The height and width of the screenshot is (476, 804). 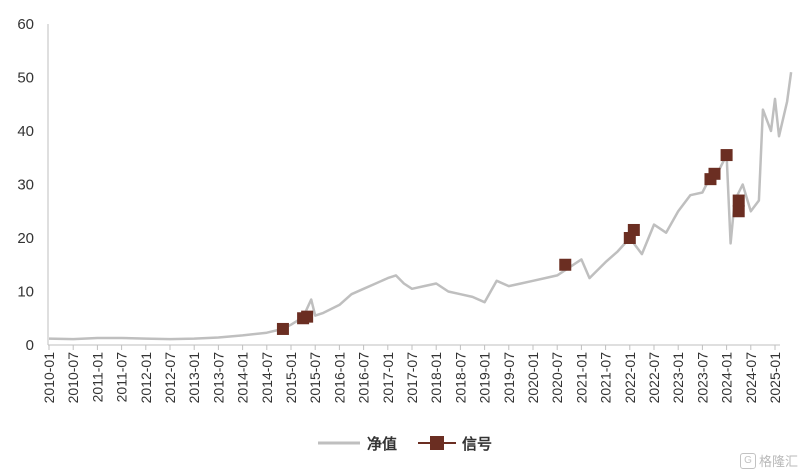 What do you see at coordinates (243, 378) in the screenshot?
I see `x-tick-label: 2014-01` at bounding box center [243, 378].